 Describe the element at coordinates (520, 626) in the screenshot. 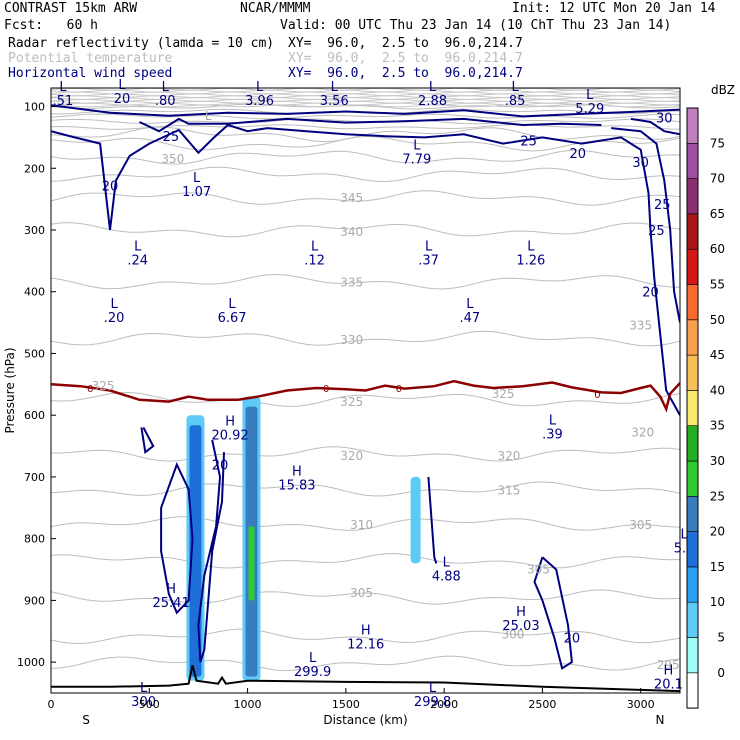

I see `extremum-value: 25.03` at that location.